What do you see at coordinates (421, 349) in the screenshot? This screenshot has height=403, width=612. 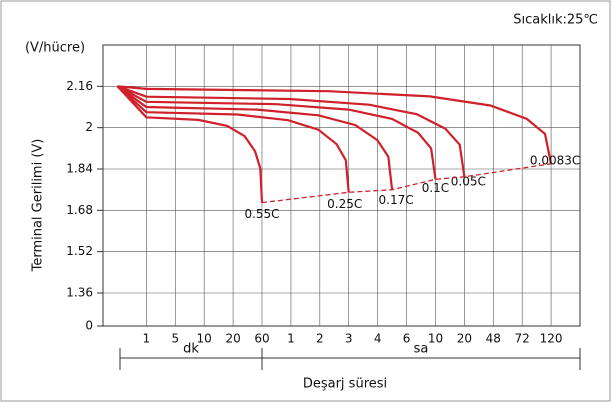 I see `group-label: sa` at bounding box center [421, 349].